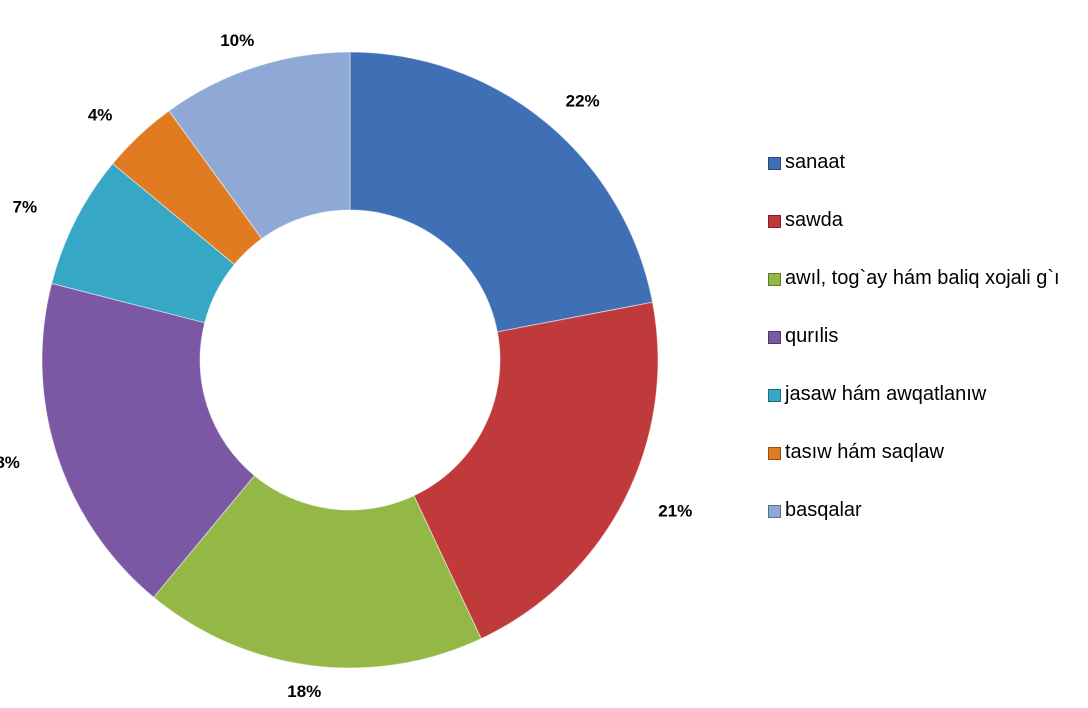 This screenshot has height=708, width=1088. I want to click on legend-item: sanaat, so click(921, 162).